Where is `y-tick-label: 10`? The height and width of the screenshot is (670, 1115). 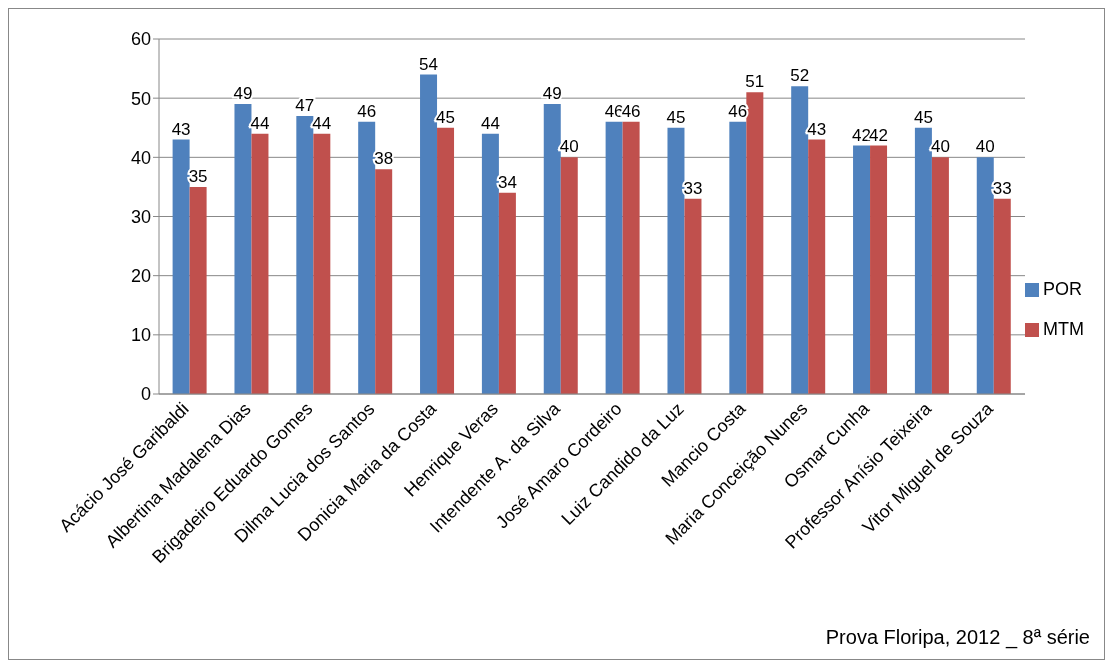
y-tick-label: 10 is located at coordinates (140, 335).